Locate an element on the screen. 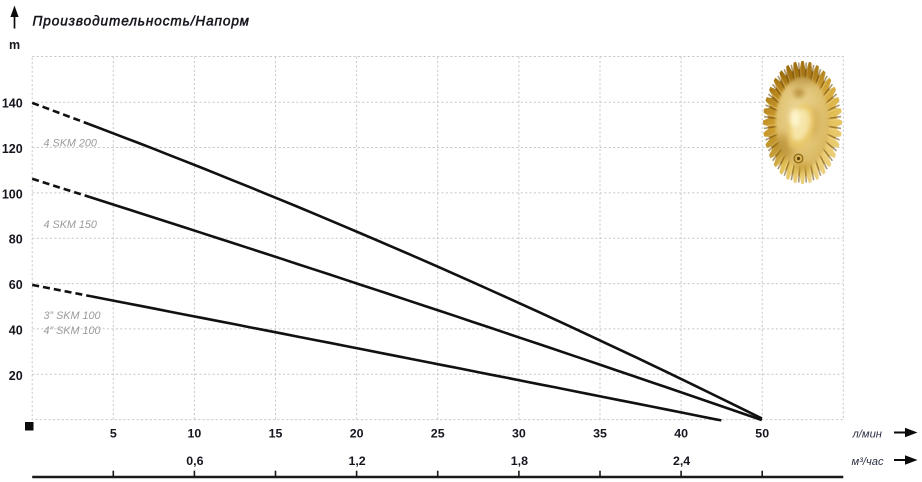 Image resolution: width=922 pixels, height=482 pixels. svg-text: 1,8 is located at coordinates (519, 461).